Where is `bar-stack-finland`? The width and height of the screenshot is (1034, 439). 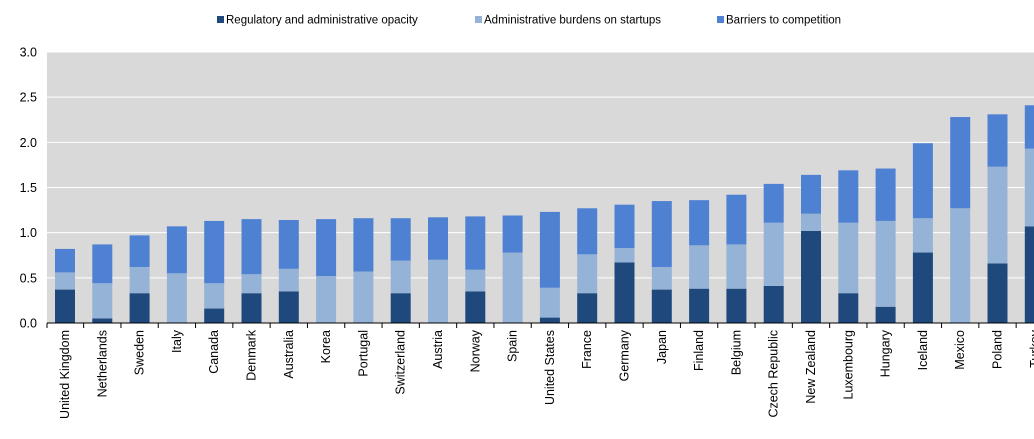 bar-stack-finland is located at coordinates (699, 261).